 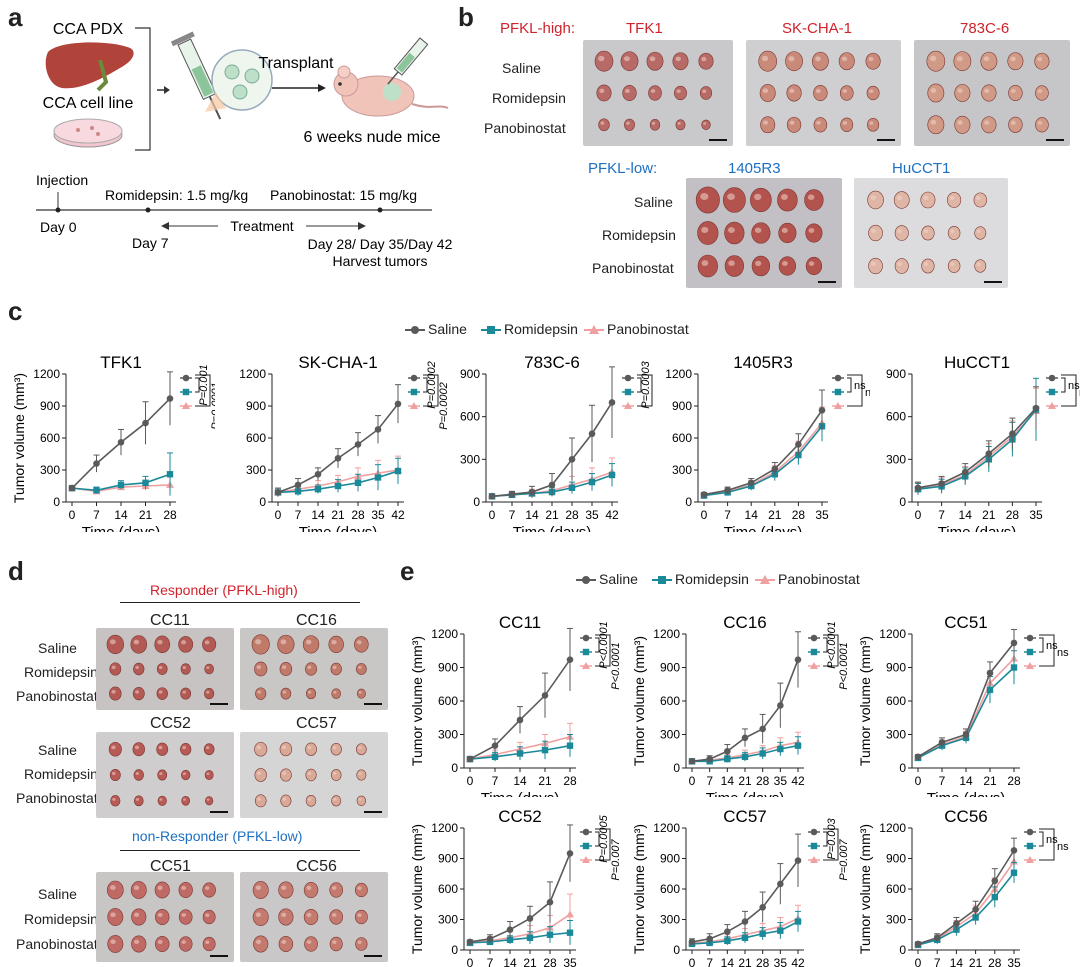 I want to click on cell-line-title: SK-CHA-1, so click(x=817, y=28).